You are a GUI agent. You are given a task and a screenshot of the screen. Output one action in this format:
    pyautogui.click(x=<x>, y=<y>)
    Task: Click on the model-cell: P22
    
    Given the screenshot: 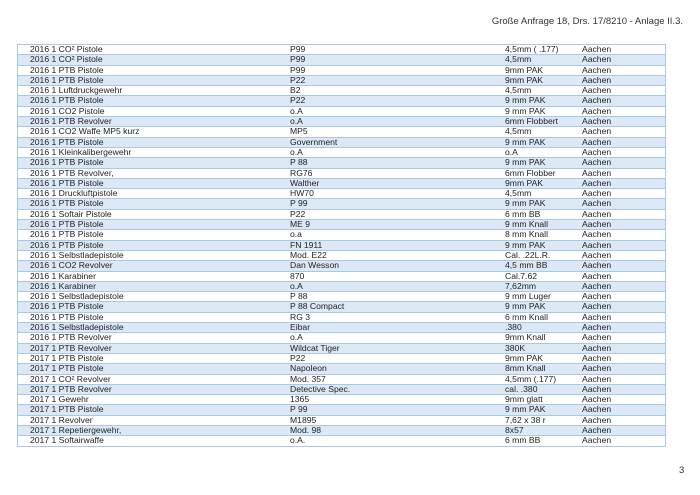 What is the action you would take?
    pyautogui.click(x=298, y=213)
    